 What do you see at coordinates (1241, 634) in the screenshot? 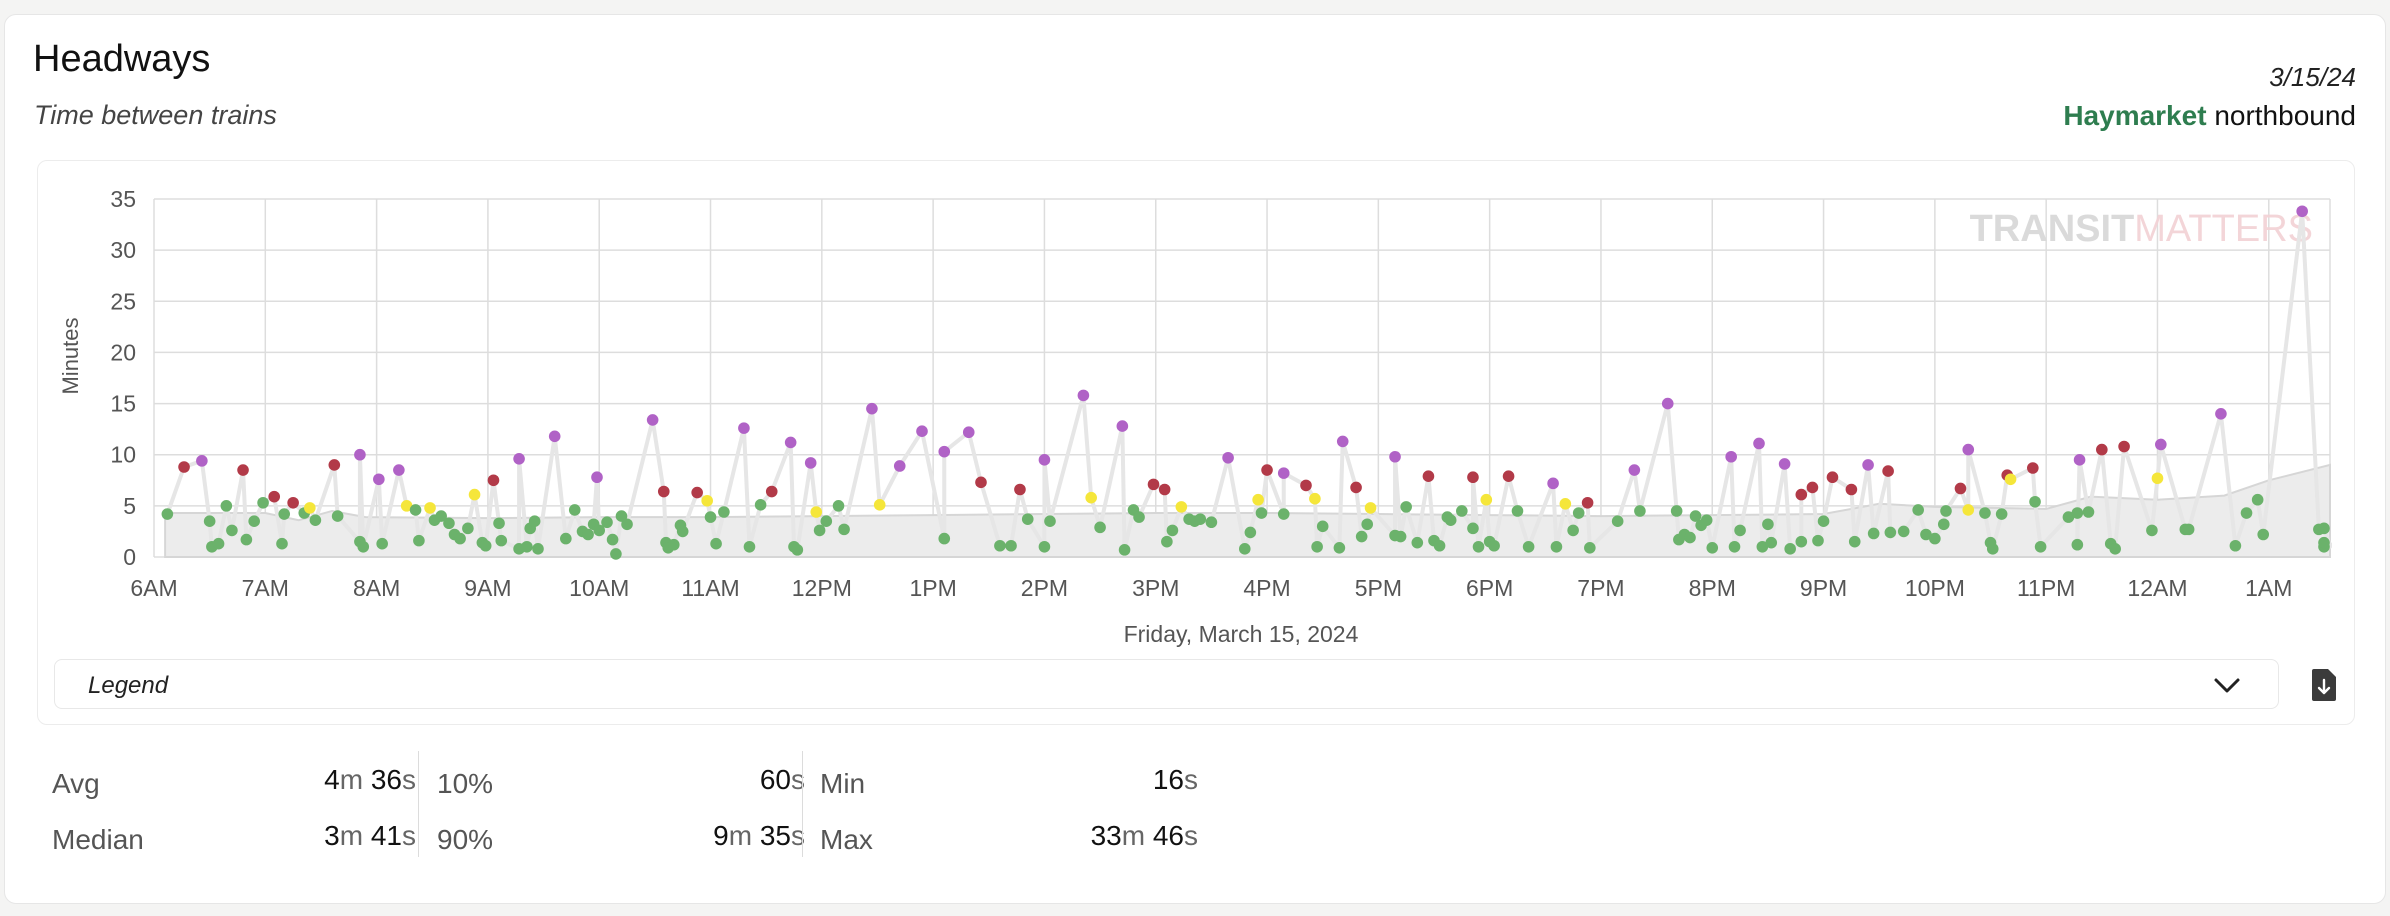
I see `x-axis-label: Friday, March 15, 2024` at bounding box center [1241, 634].